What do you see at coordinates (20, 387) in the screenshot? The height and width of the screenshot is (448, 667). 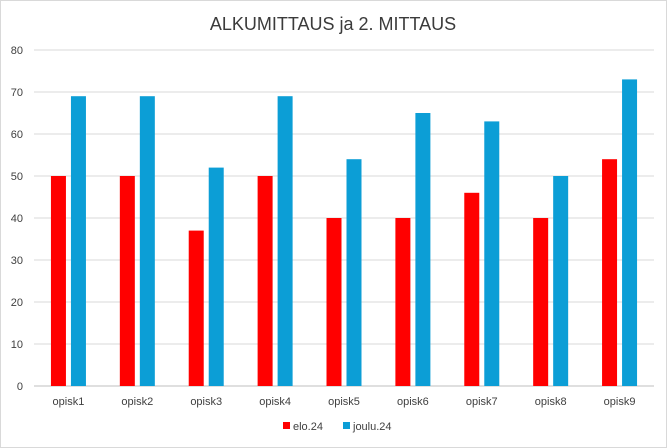 I see `y-tick-label: 0` at bounding box center [20, 387].